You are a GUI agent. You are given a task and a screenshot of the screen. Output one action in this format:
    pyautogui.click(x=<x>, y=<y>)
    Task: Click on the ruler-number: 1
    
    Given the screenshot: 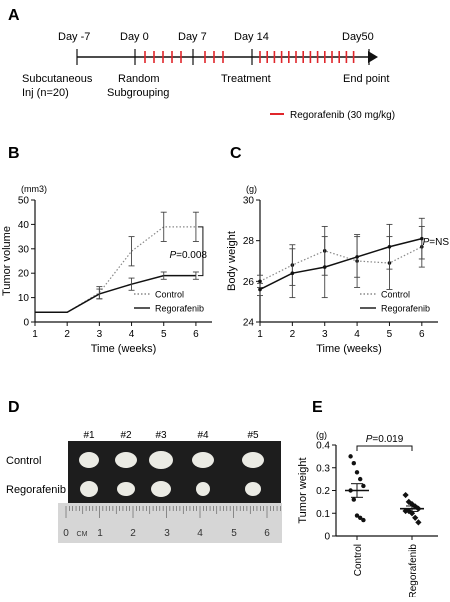 What is the action you would take?
    pyautogui.click(x=100, y=533)
    